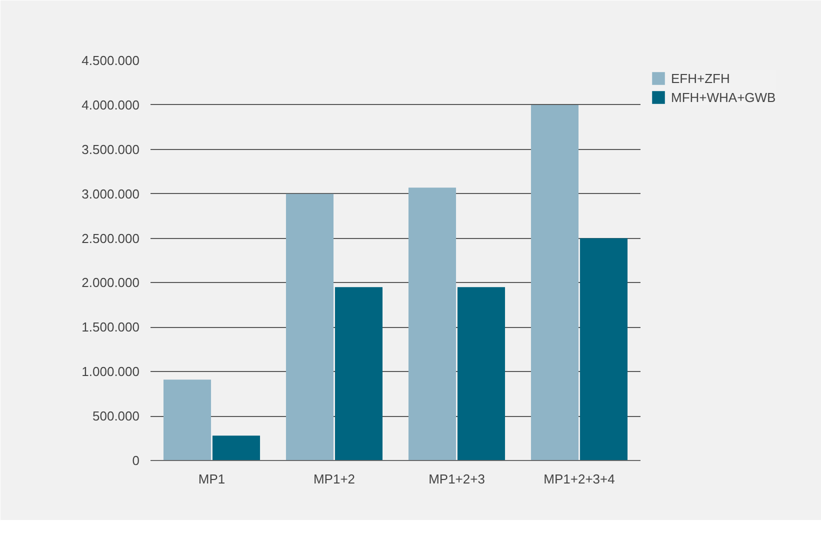 The width and height of the screenshot is (821, 550). What do you see at coordinates (111, 60) in the screenshot?
I see `y-tick-label: 4.500.000` at bounding box center [111, 60].